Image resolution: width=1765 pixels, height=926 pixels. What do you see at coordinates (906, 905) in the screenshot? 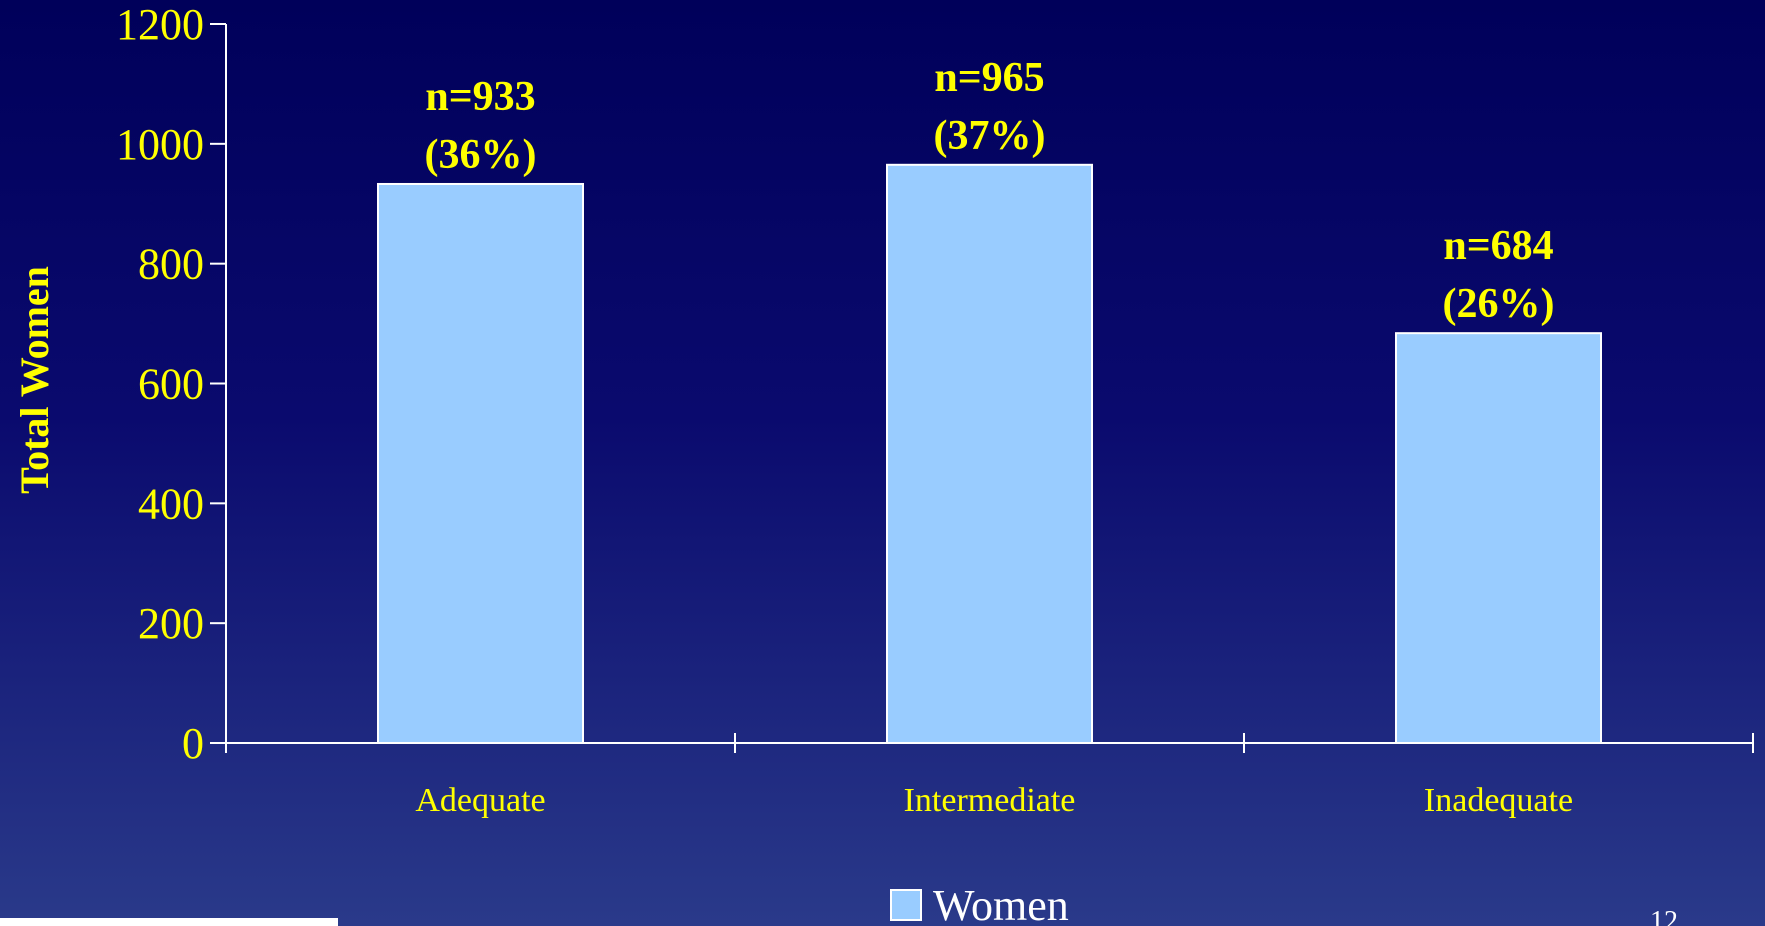
I see `legend-swatch-women` at bounding box center [906, 905].